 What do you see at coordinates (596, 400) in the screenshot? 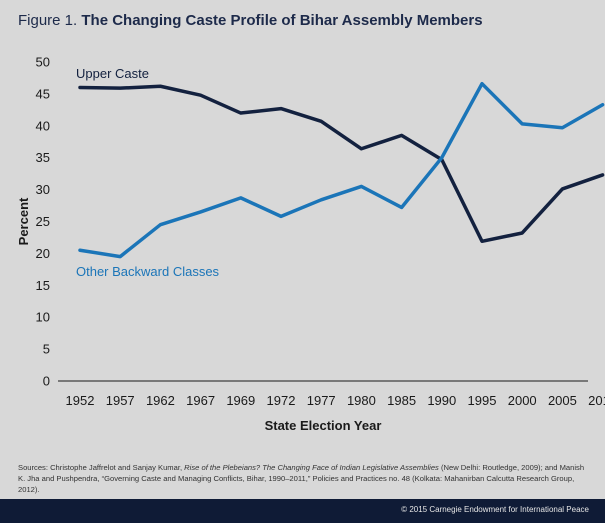
I see `x-tick-label: 2010` at bounding box center [596, 400].